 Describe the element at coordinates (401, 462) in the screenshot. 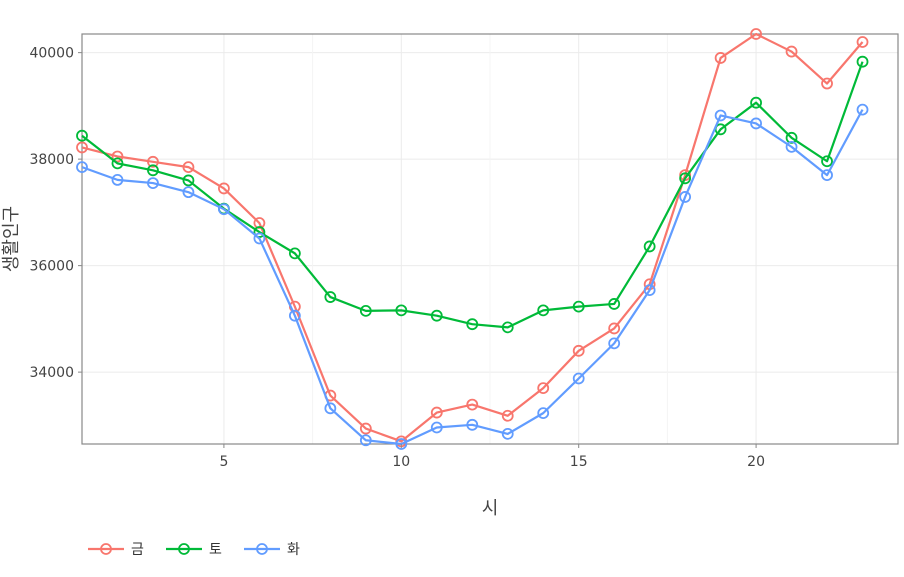

I see `x-tick-label: 10` at that location.